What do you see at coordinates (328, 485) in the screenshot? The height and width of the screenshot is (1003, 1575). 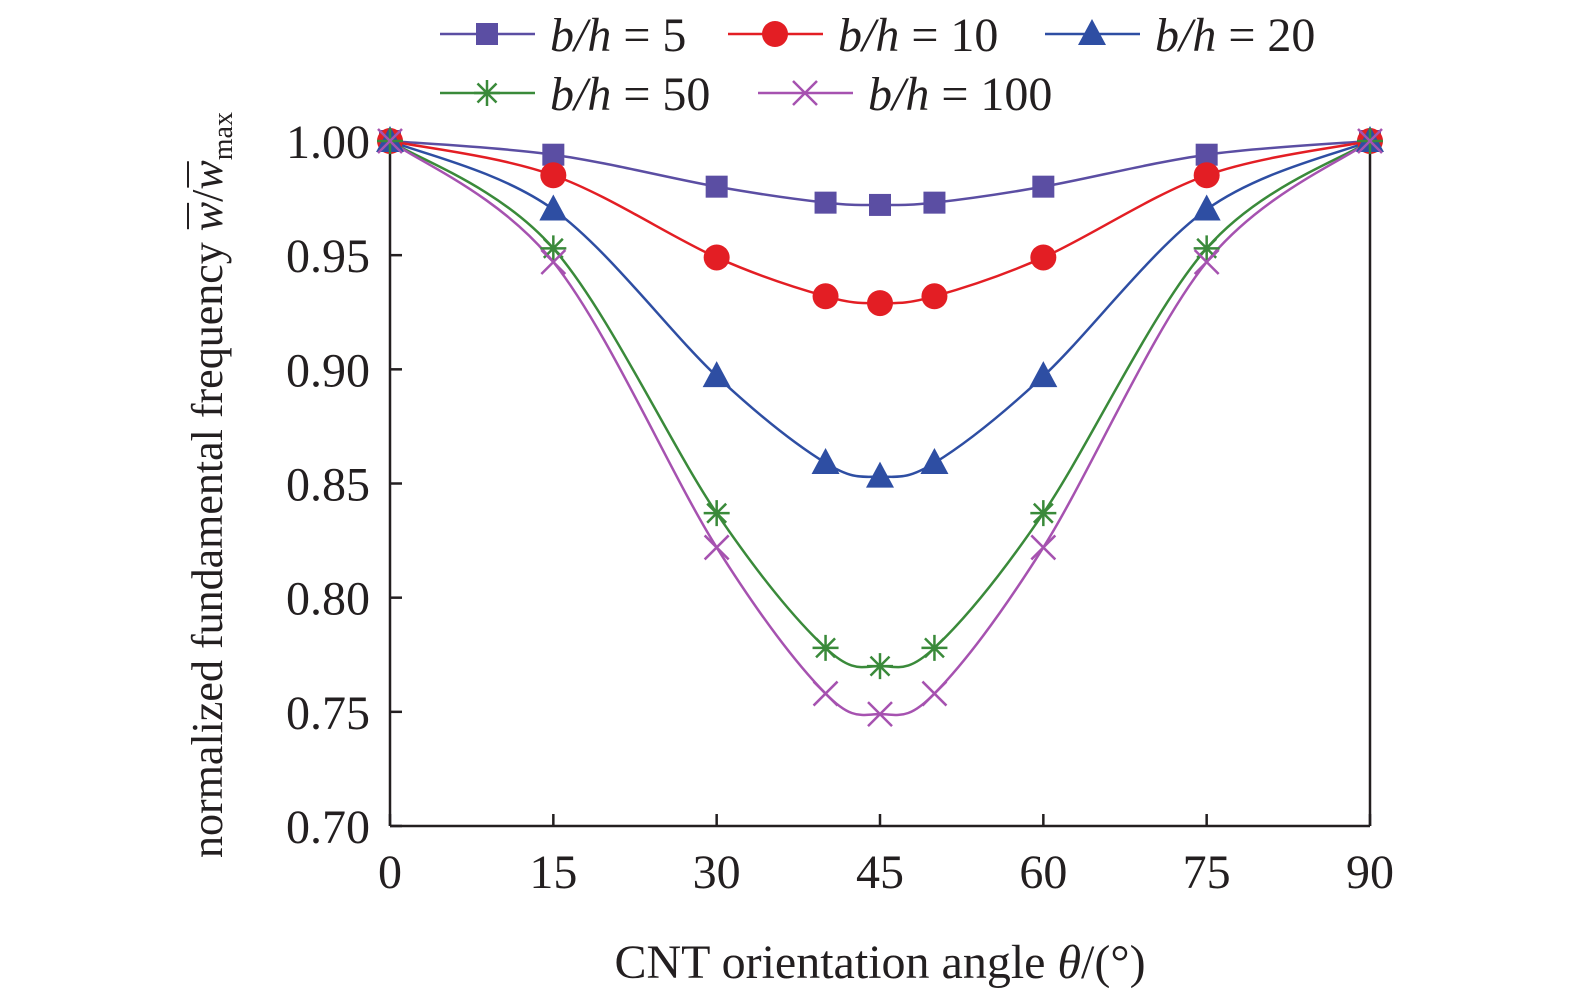 I see `y-tick-label: 0.85` at bounding box center [328, 485].